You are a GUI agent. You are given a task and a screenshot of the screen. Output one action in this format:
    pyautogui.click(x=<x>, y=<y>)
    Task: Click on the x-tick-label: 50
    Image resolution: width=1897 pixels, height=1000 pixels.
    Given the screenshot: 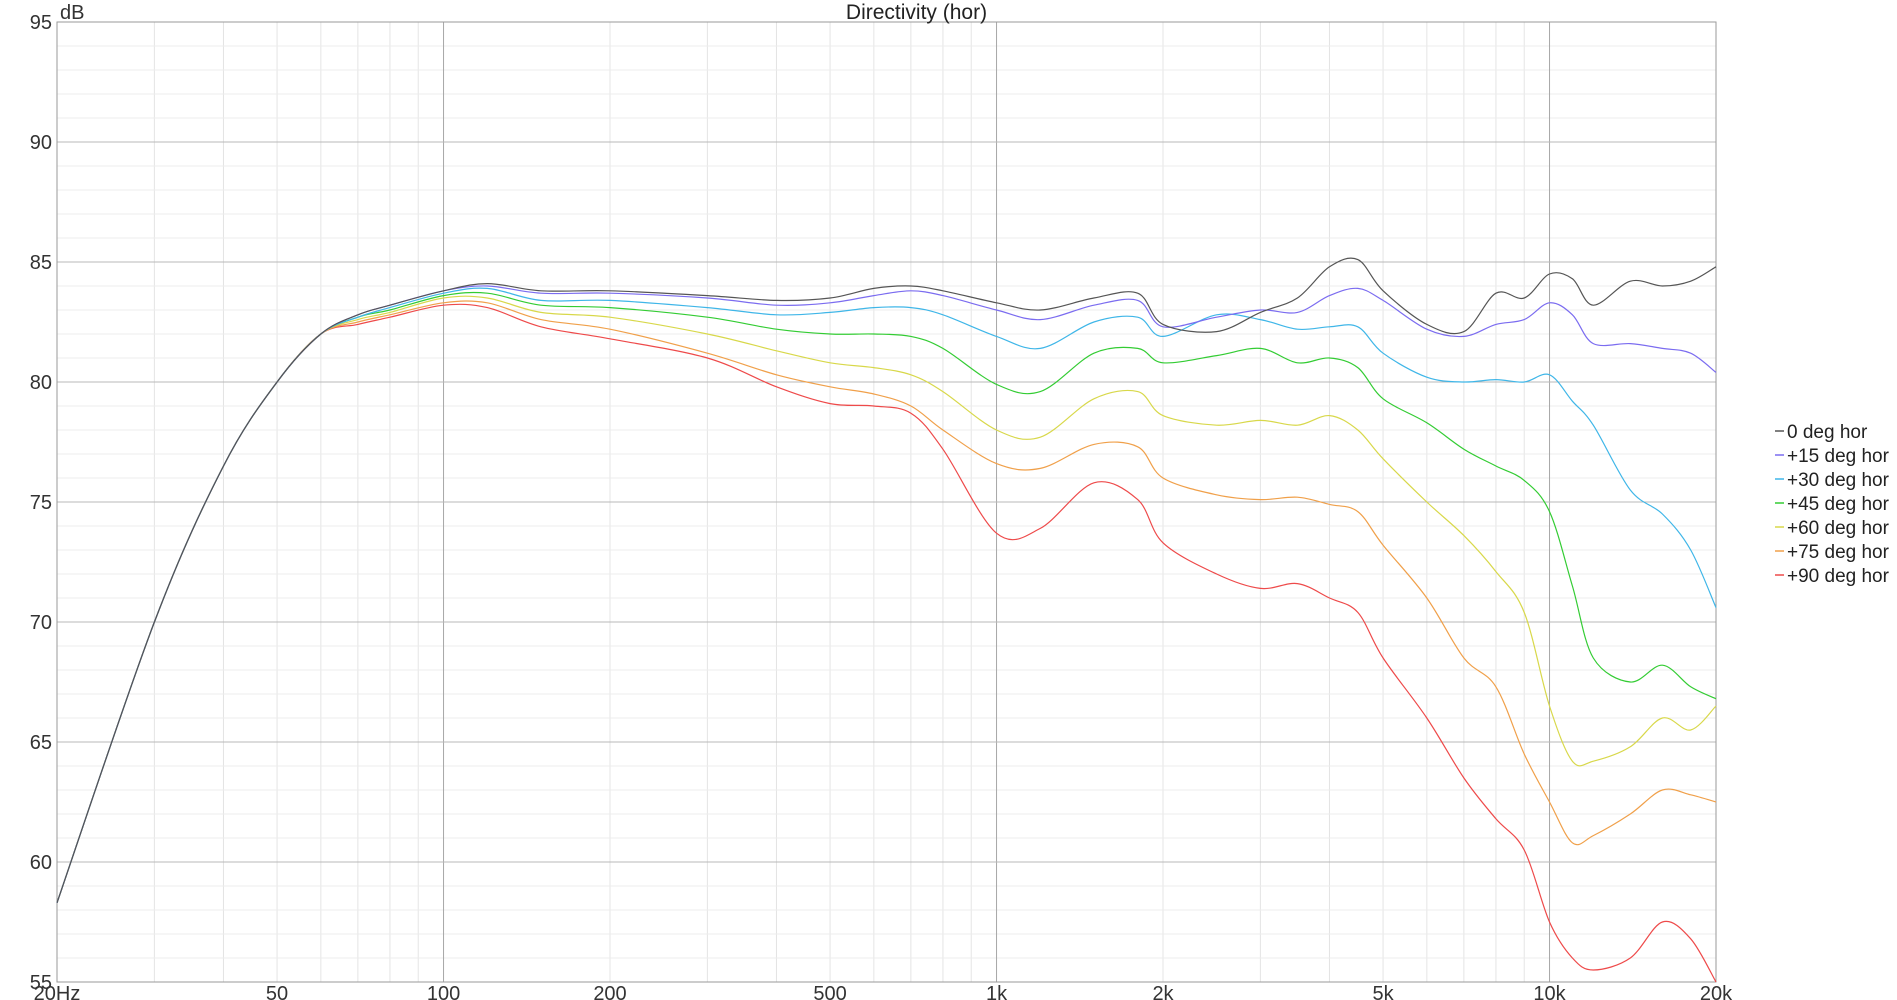 What is the action you would take?
    pyautogui.click(x=277, y=991)
    